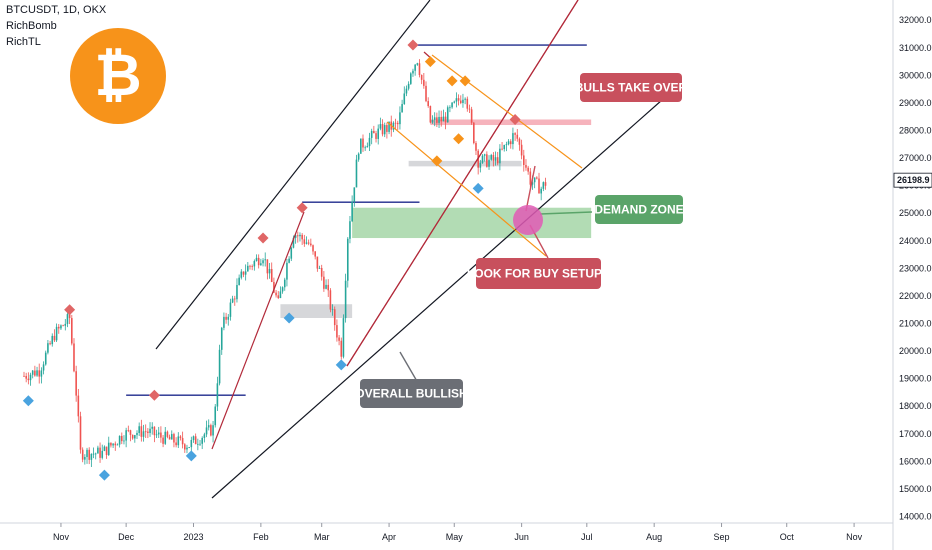  What do you see at coordinates (455, 537) in the screenshot?
I see `time-tick-label: May` at bounding box center [455, 537].